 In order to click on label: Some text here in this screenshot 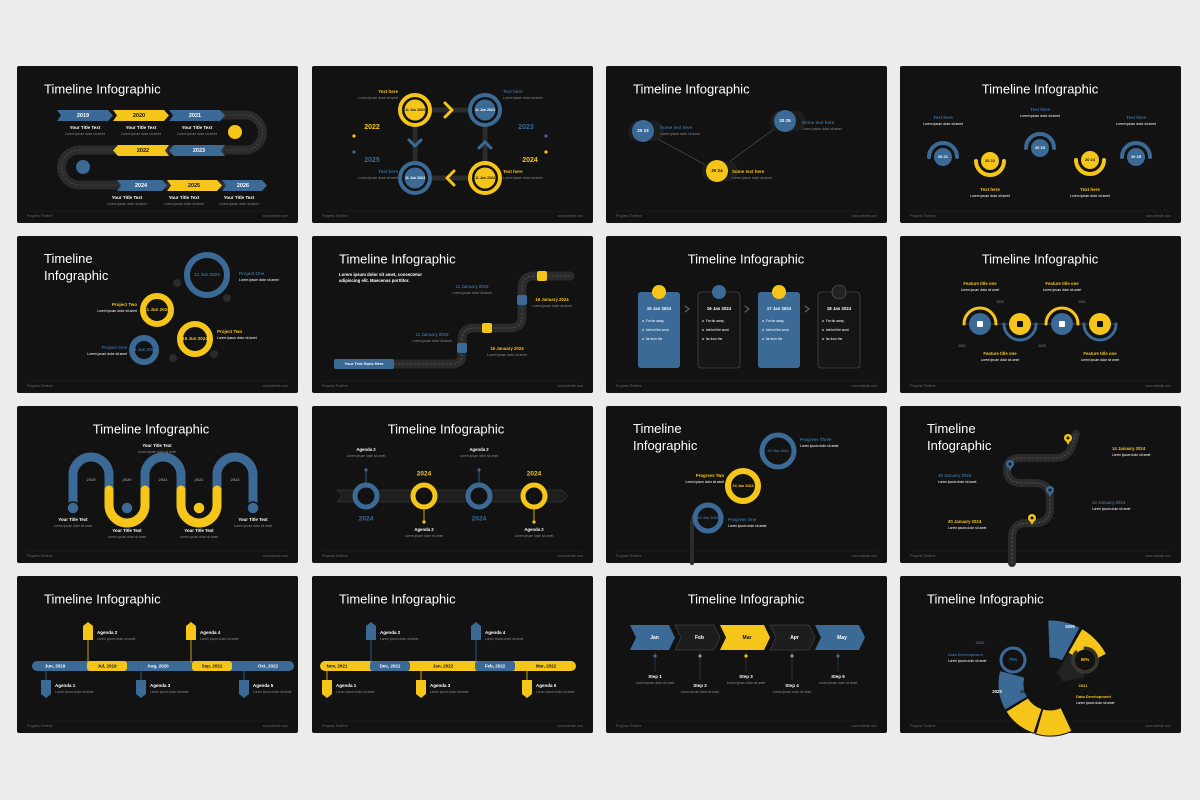, I will do `click(748, 171)`.